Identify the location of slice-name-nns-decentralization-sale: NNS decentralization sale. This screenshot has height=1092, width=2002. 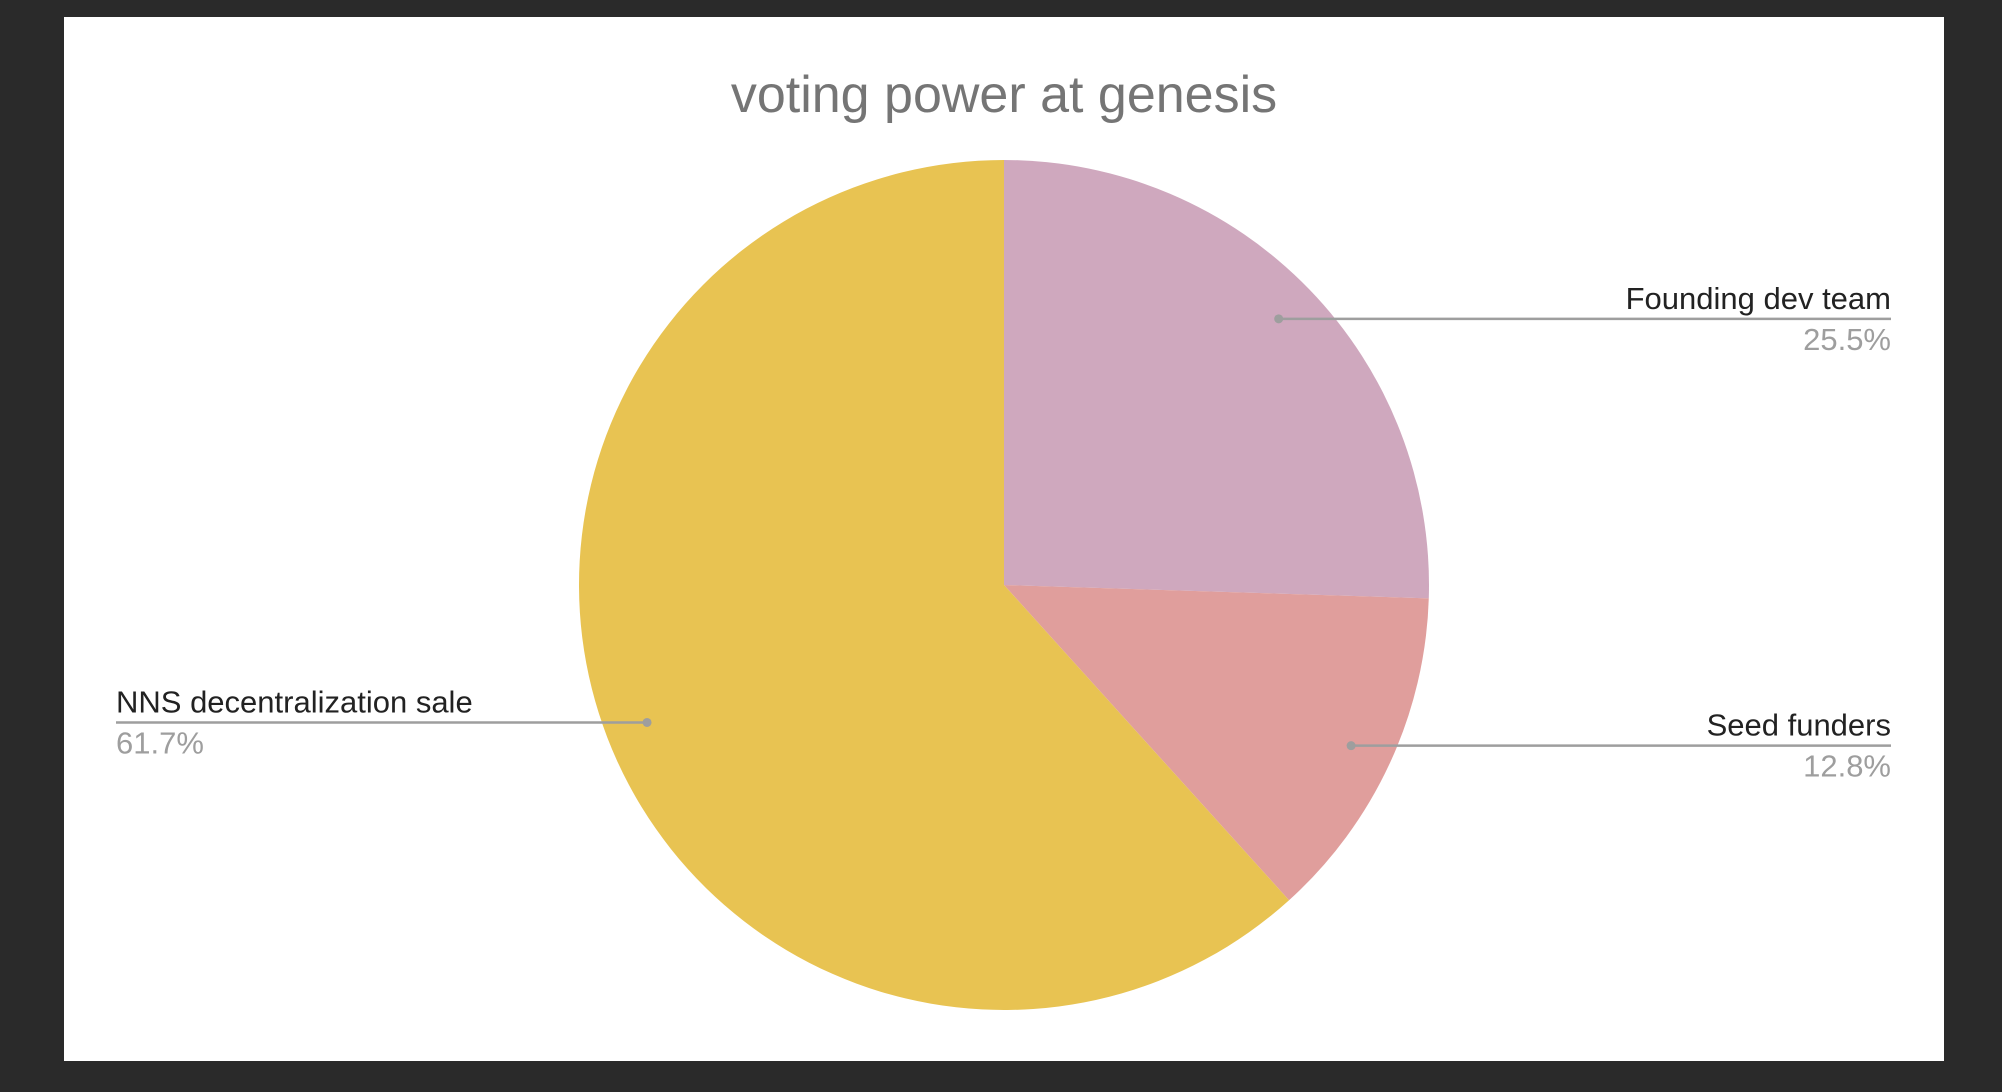
(294, 701).